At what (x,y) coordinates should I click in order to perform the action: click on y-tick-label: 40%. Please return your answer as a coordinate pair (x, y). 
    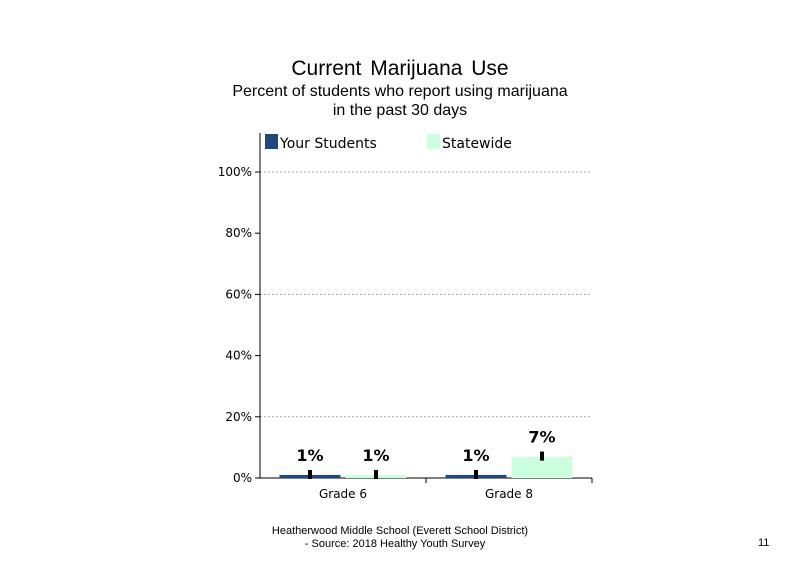
    Looking at the image, I should click on (238, 356).